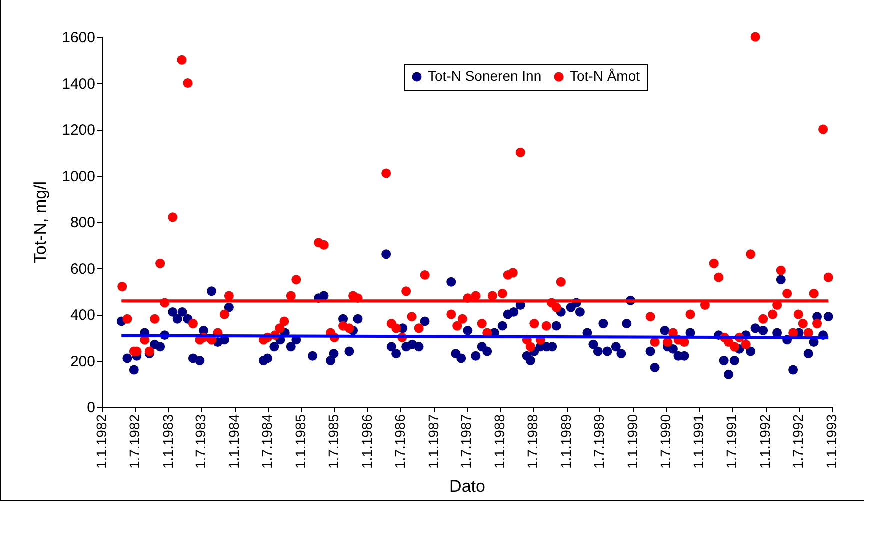 This screenshot has width=885, height=546. Describe the element at coordinates (765, 441) in the screenshot. I see `x-tick-label: 1.1.1992` at that location.